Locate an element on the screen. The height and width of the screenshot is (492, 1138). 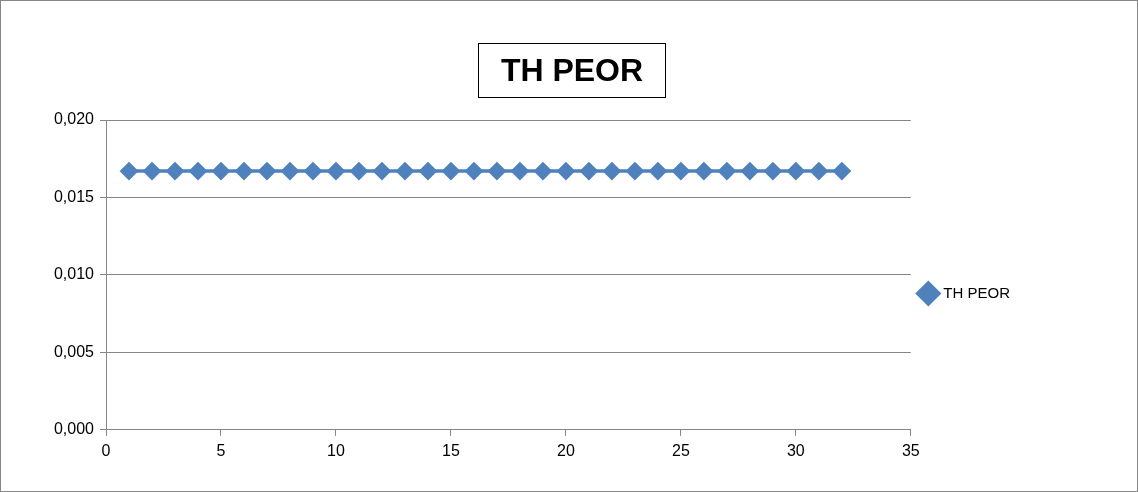
x-tick-label: 10 is located at coordinates (336, 450).